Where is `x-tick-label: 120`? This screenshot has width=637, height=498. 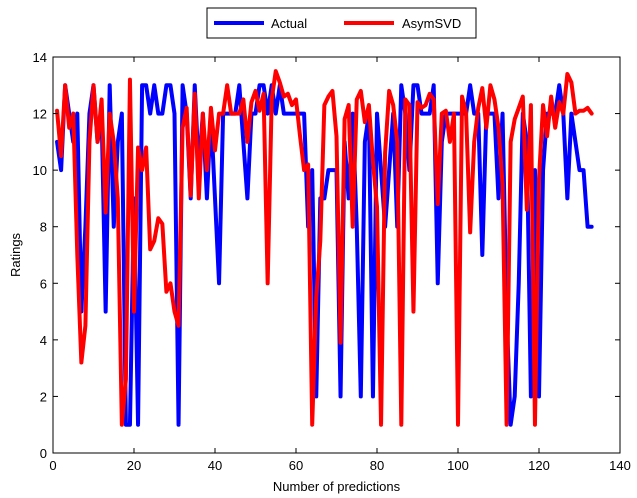
x-tick-label: 120 is located at coordinates (539, 465).